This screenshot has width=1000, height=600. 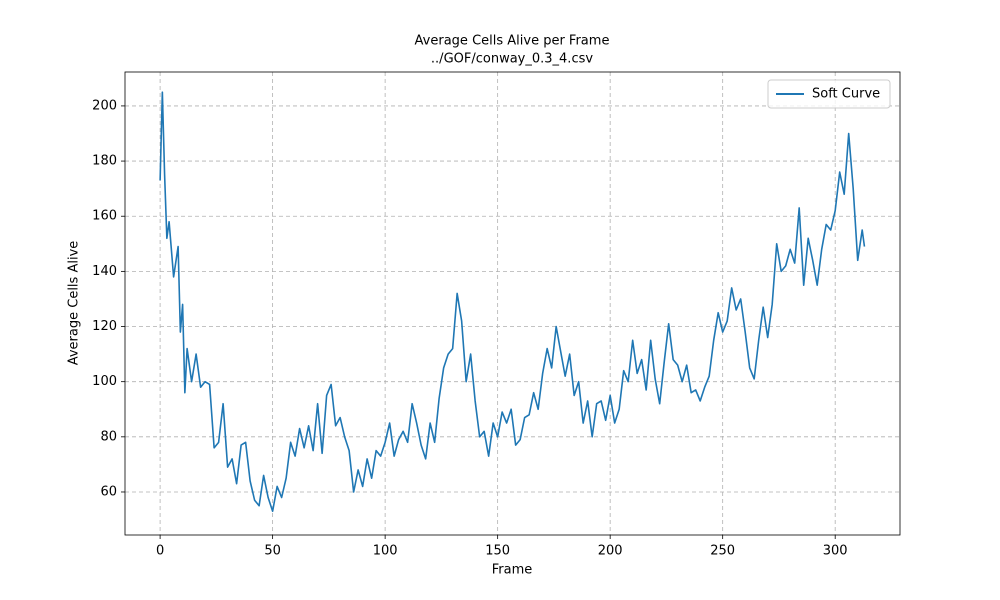 I want to click on x-tick-label: 50, so click(x=272, y=551).